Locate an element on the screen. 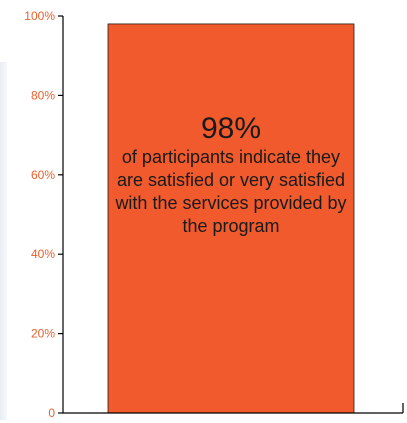  y-tick-label: 60% is located at coordinates (43, 175).